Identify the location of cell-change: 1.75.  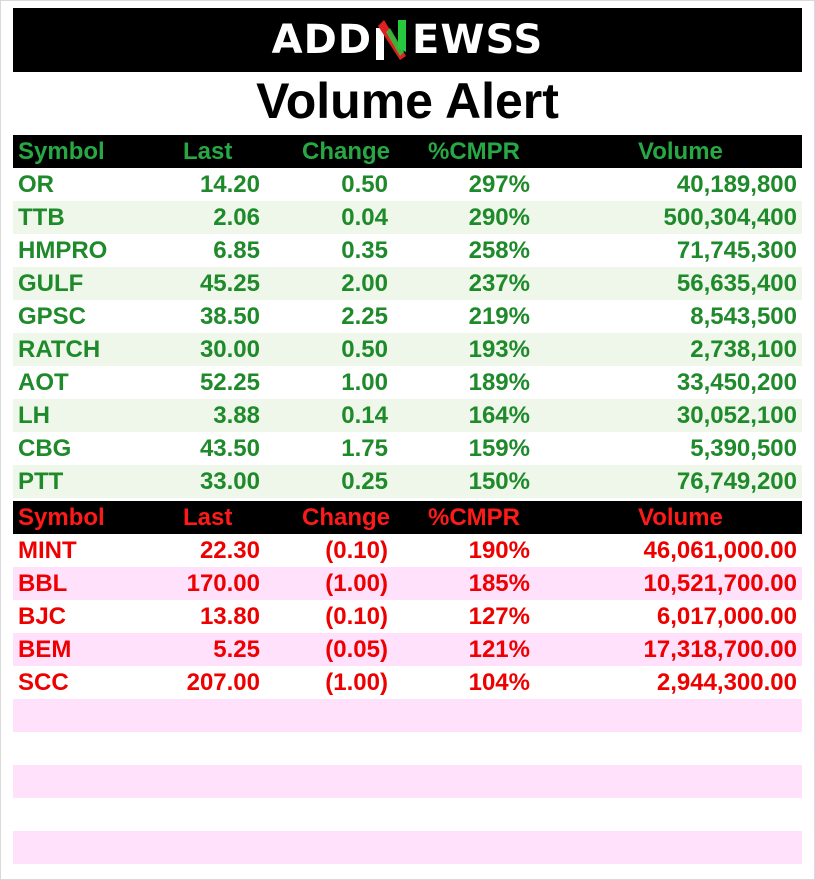
(364, 448).